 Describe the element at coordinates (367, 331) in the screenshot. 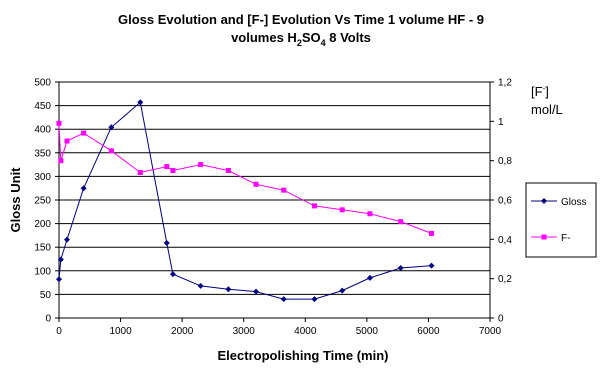

I see `x-tick-label: 5000` at that location.